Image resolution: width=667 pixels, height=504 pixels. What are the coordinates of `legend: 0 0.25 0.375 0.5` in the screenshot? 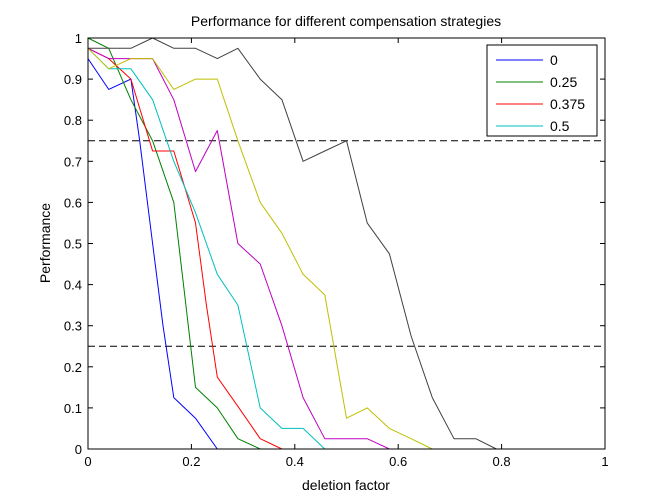 It's located at (542, 90).